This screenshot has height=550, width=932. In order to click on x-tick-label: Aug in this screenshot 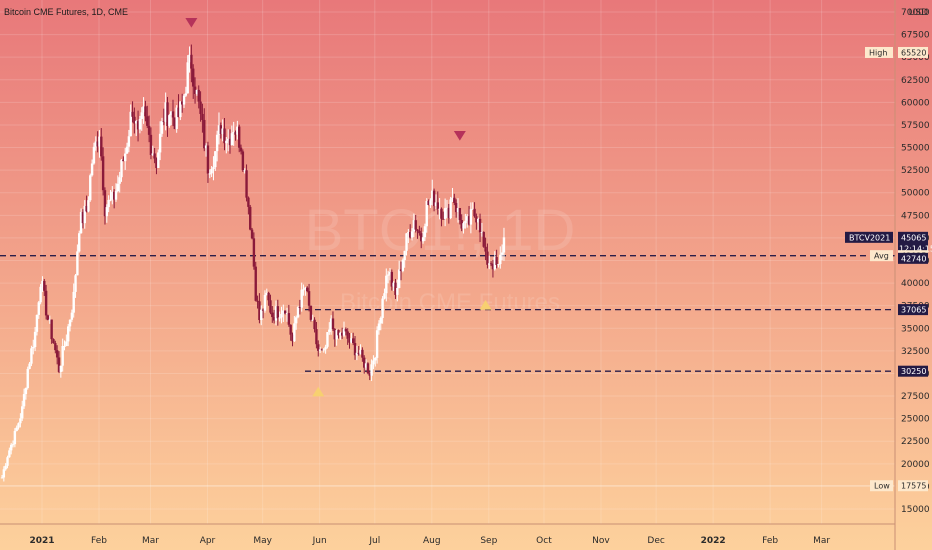, I will do `click(432, 541)`.